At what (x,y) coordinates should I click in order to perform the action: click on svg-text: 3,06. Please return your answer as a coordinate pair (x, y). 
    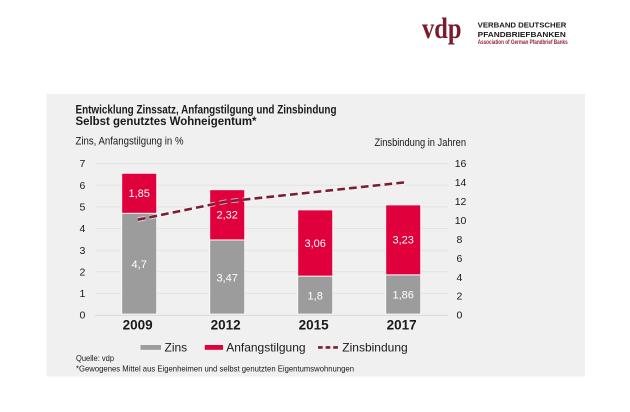
    Looking at the image, I should click on (314, 244).